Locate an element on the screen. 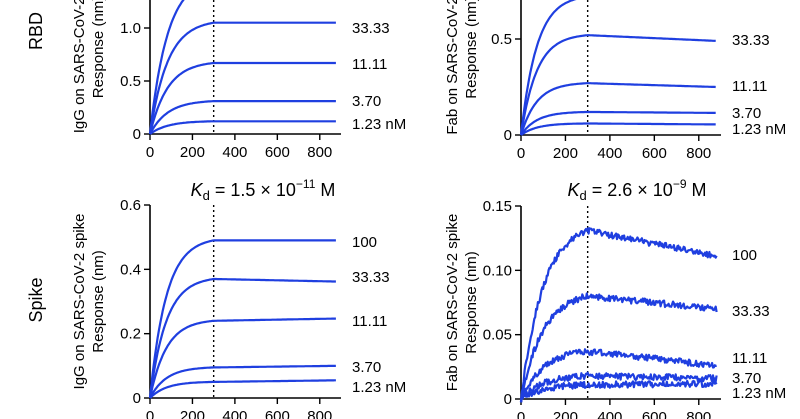 Image resolution: width=800 pixels, height=419 pixels. y-axis-label: Fab on SARS-CoV-2 RBD is located at coordinates (452, 67).